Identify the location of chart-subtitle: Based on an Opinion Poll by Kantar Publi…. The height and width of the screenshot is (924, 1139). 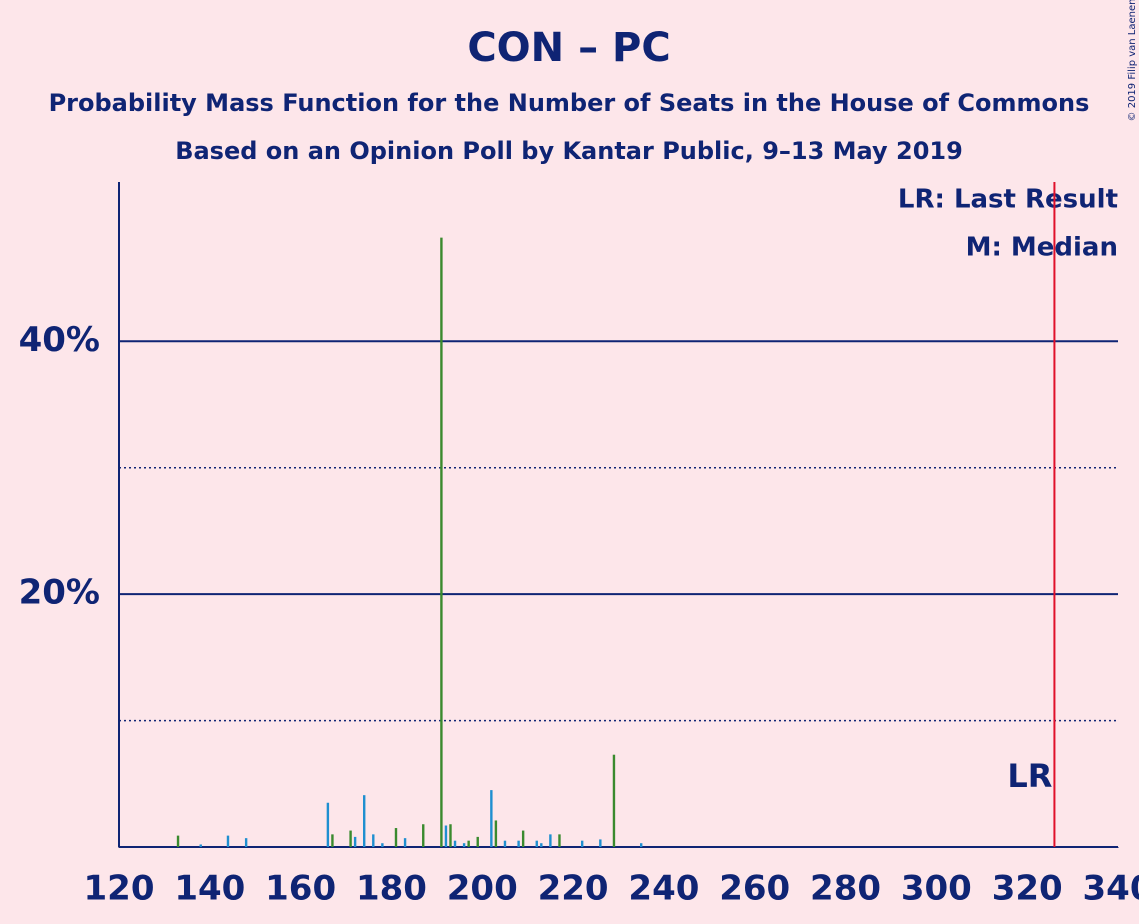
(569, 151).